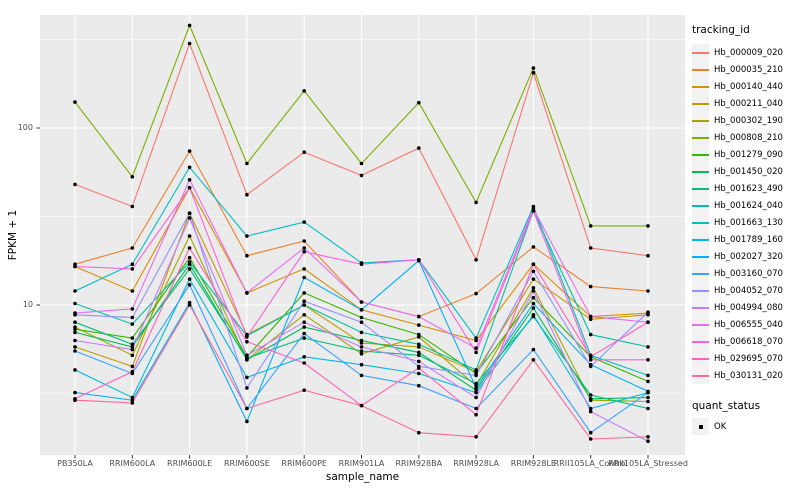 Image resolution: width=800 pixels, height=500 pixels. I want to click on legend-item: Hb_001789_160, so click(746, 239).